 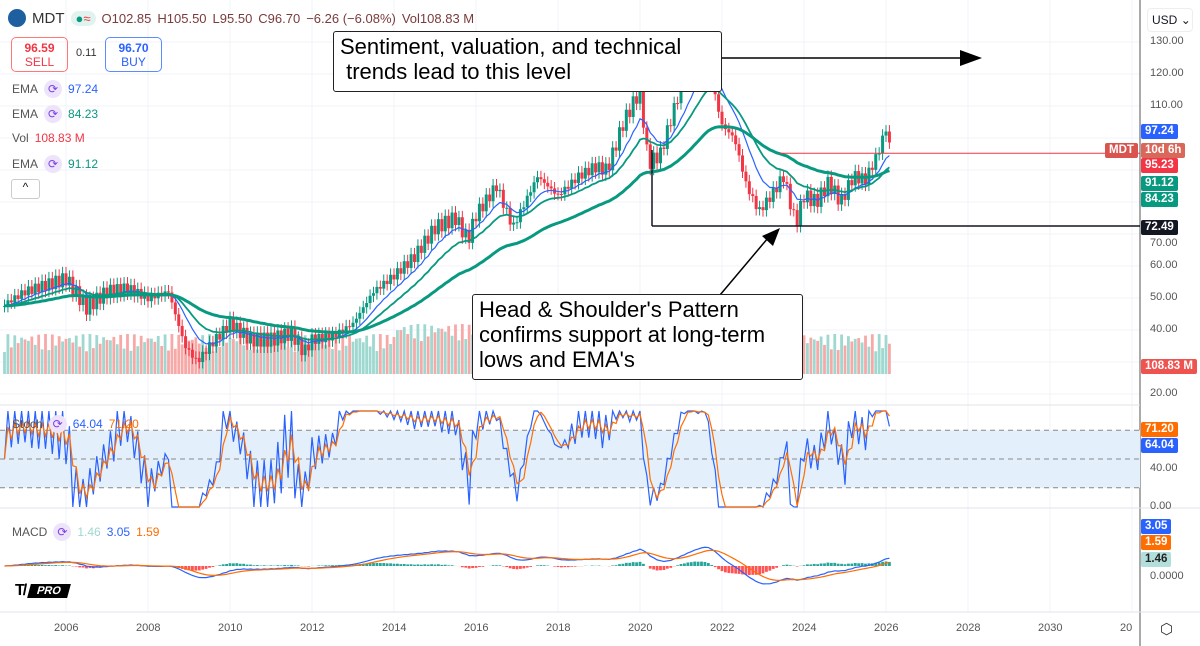 What do you see at coordinates (744, 266) in the screenshot?
I see `arrow-line` at bounding box center [744, 266].